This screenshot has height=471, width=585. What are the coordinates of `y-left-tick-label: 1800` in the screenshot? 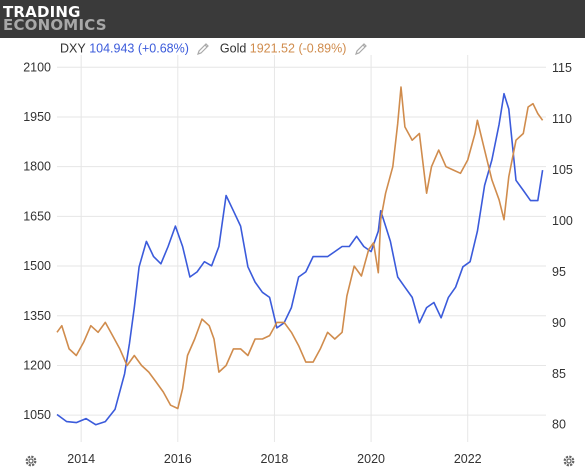 It's located at (37, 167).